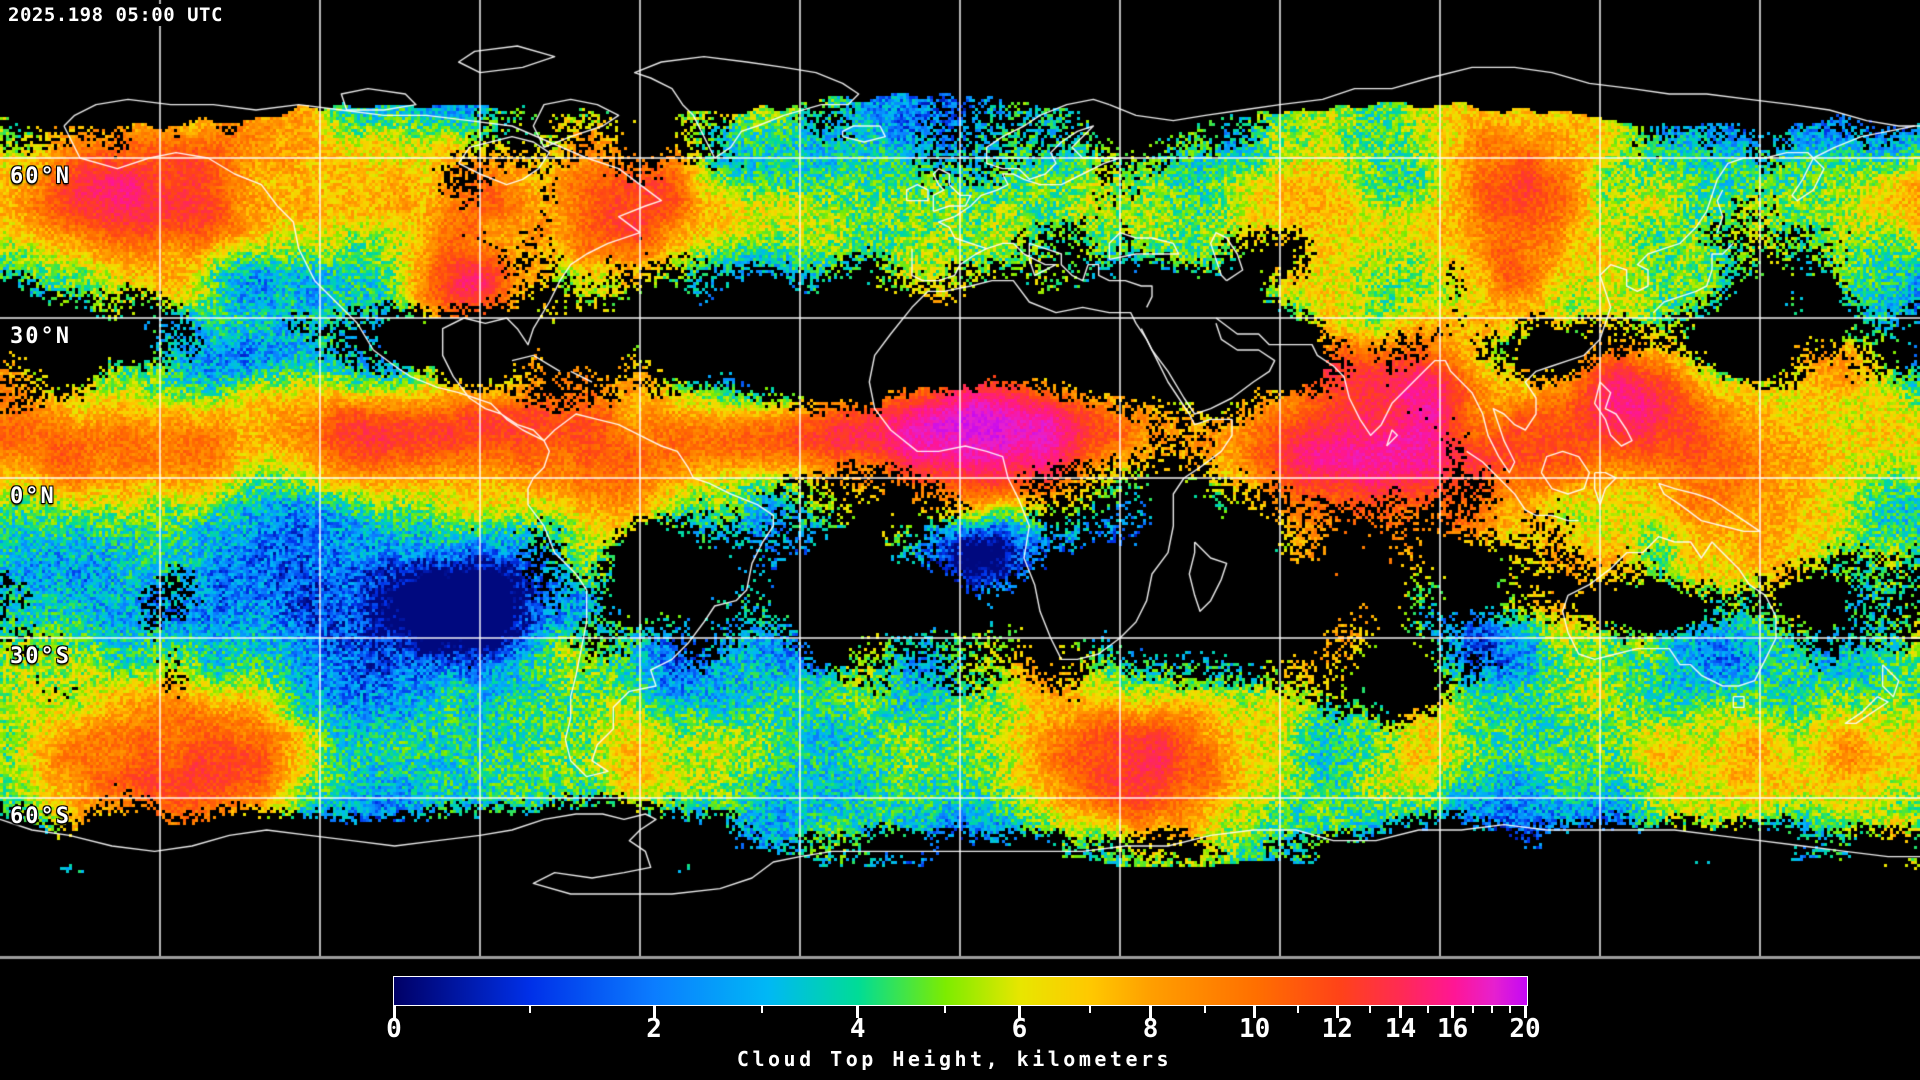  Describe the element at coordinates (960, 991) in the screenshot. I see `colorbar-gradient-bar` at that location.